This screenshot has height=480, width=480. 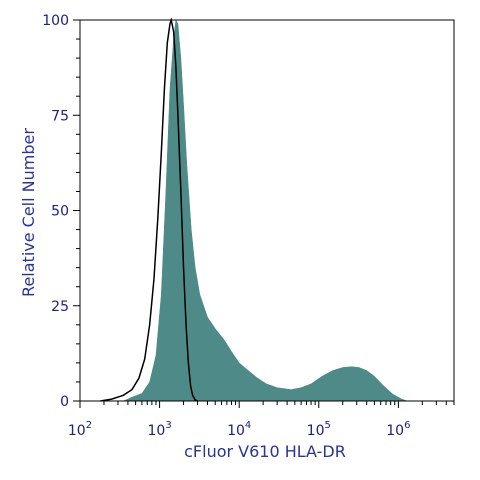 I want to click on x-axis-title: cFluor V610 HLA-DR, so click(x=265, y=451).